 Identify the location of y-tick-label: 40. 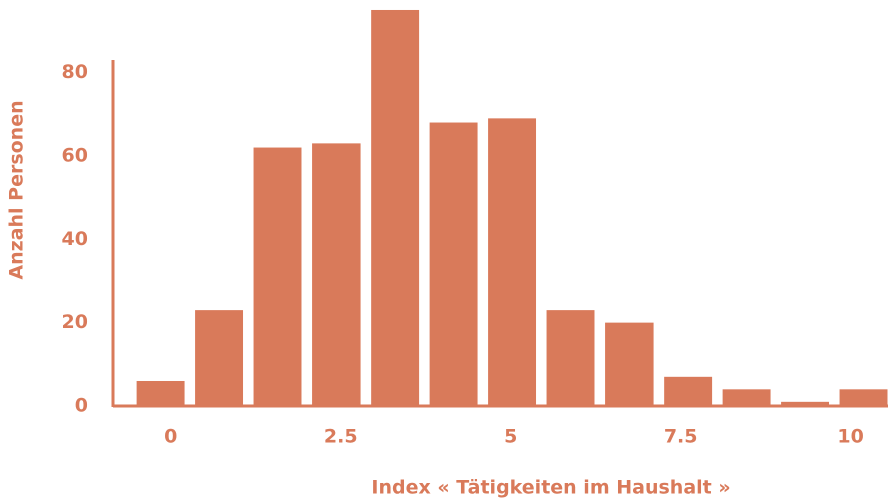
(75, 239).